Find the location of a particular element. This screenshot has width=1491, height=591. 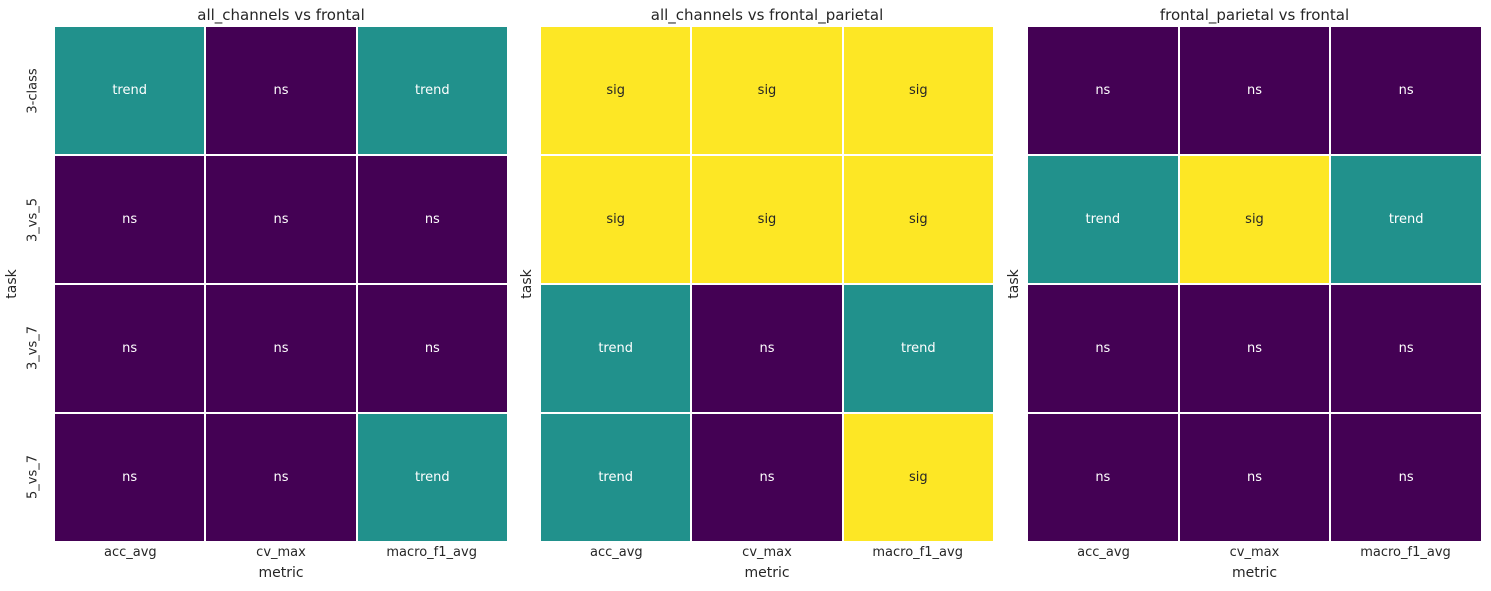

panel-title: all_channels vs frontal is located at coordinates (281, 15).